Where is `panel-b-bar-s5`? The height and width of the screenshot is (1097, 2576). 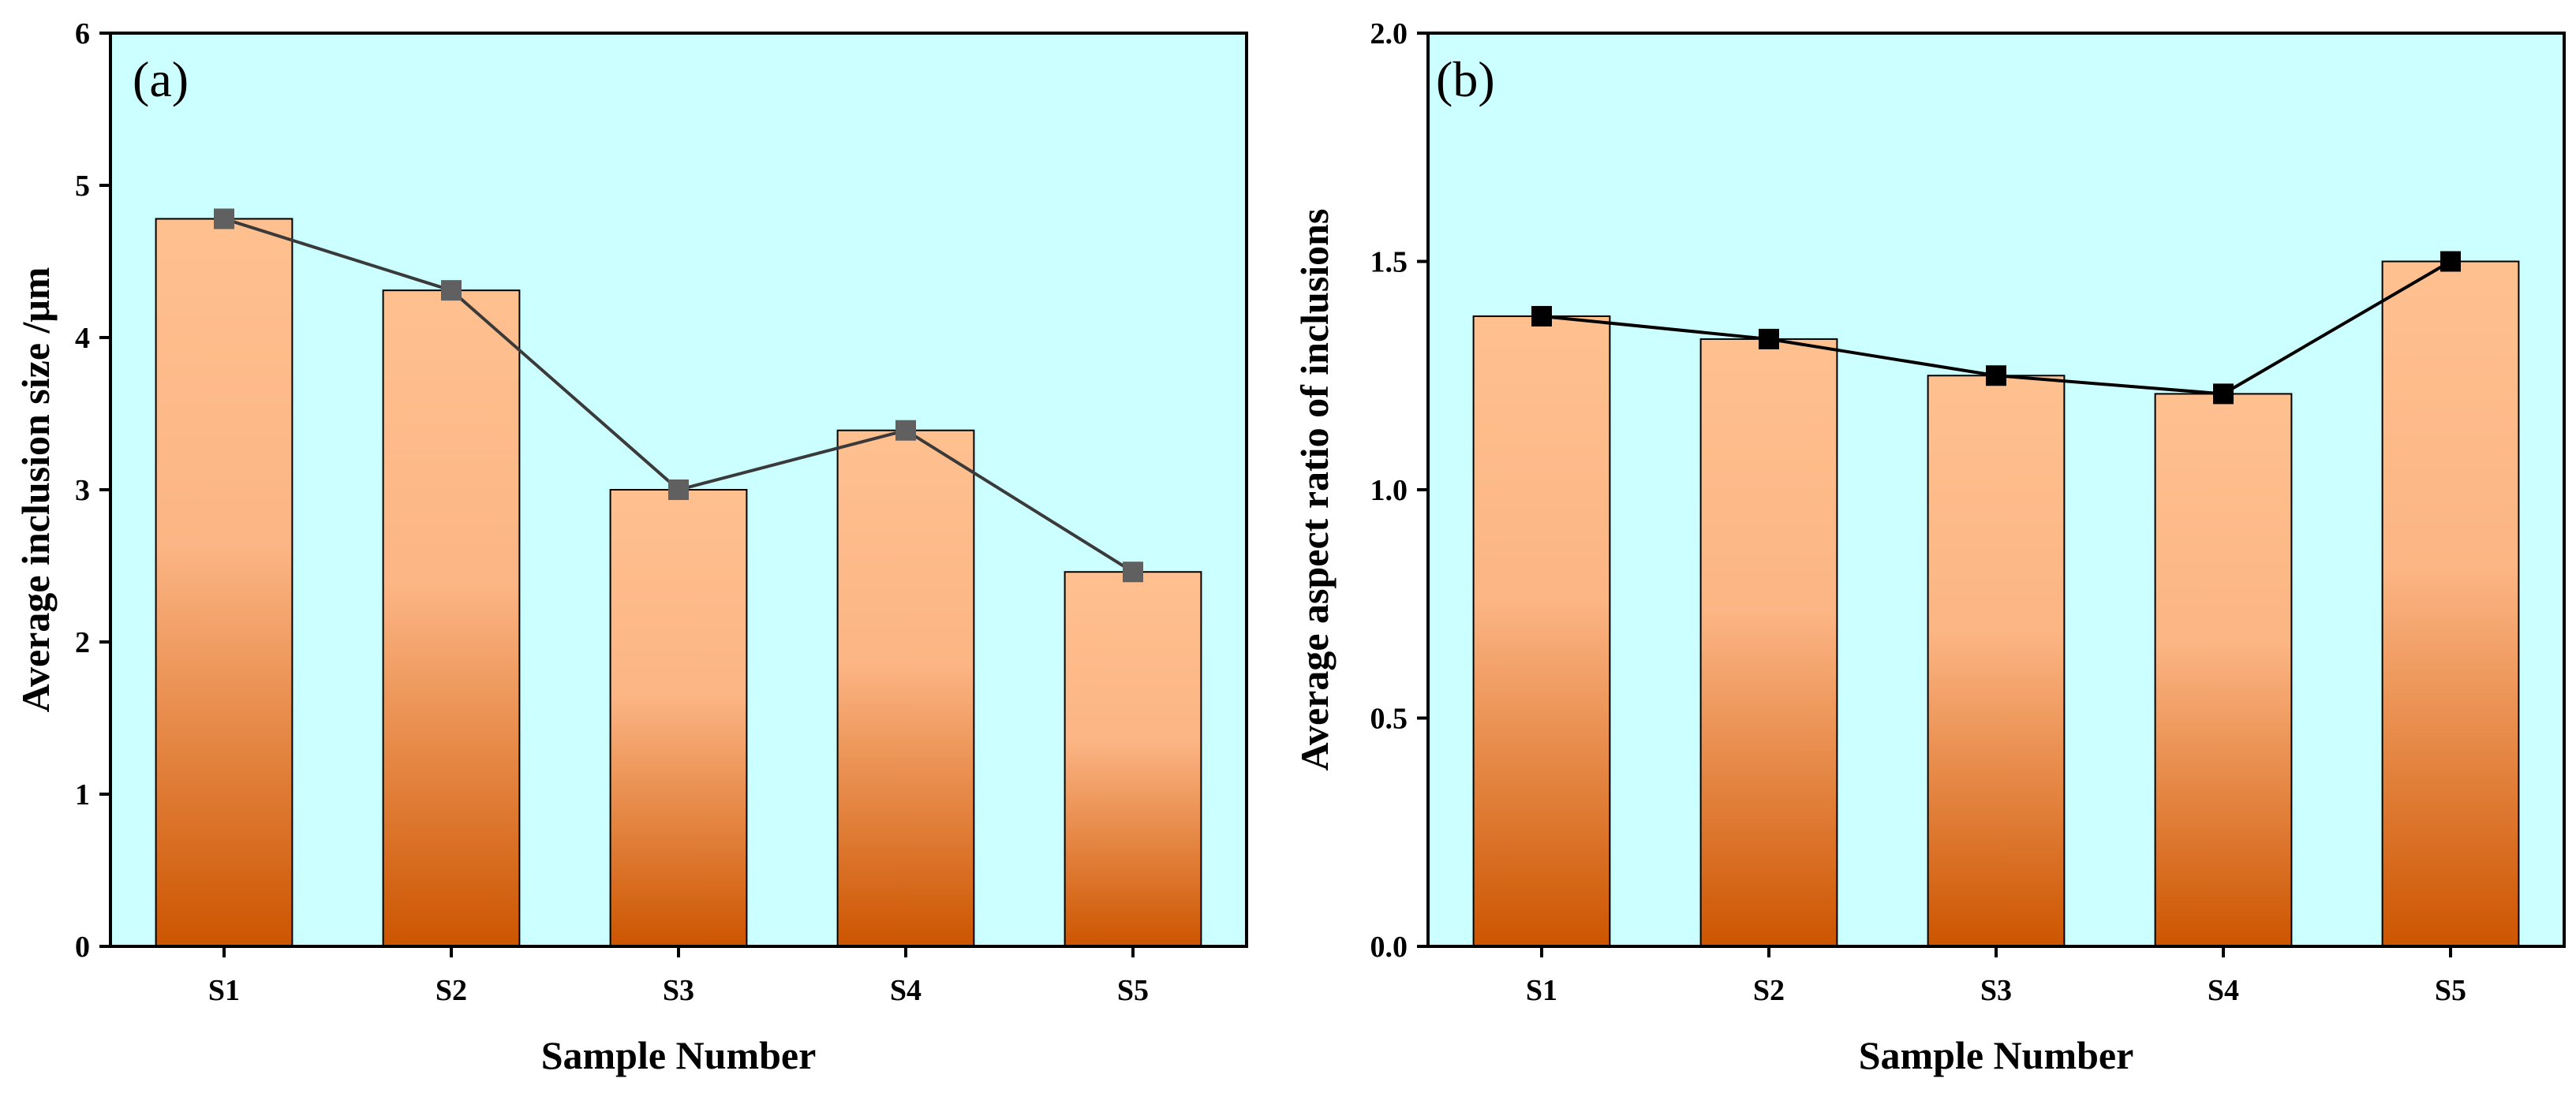
panel-b-bar-s5 is located at coordinates (2450, 603).